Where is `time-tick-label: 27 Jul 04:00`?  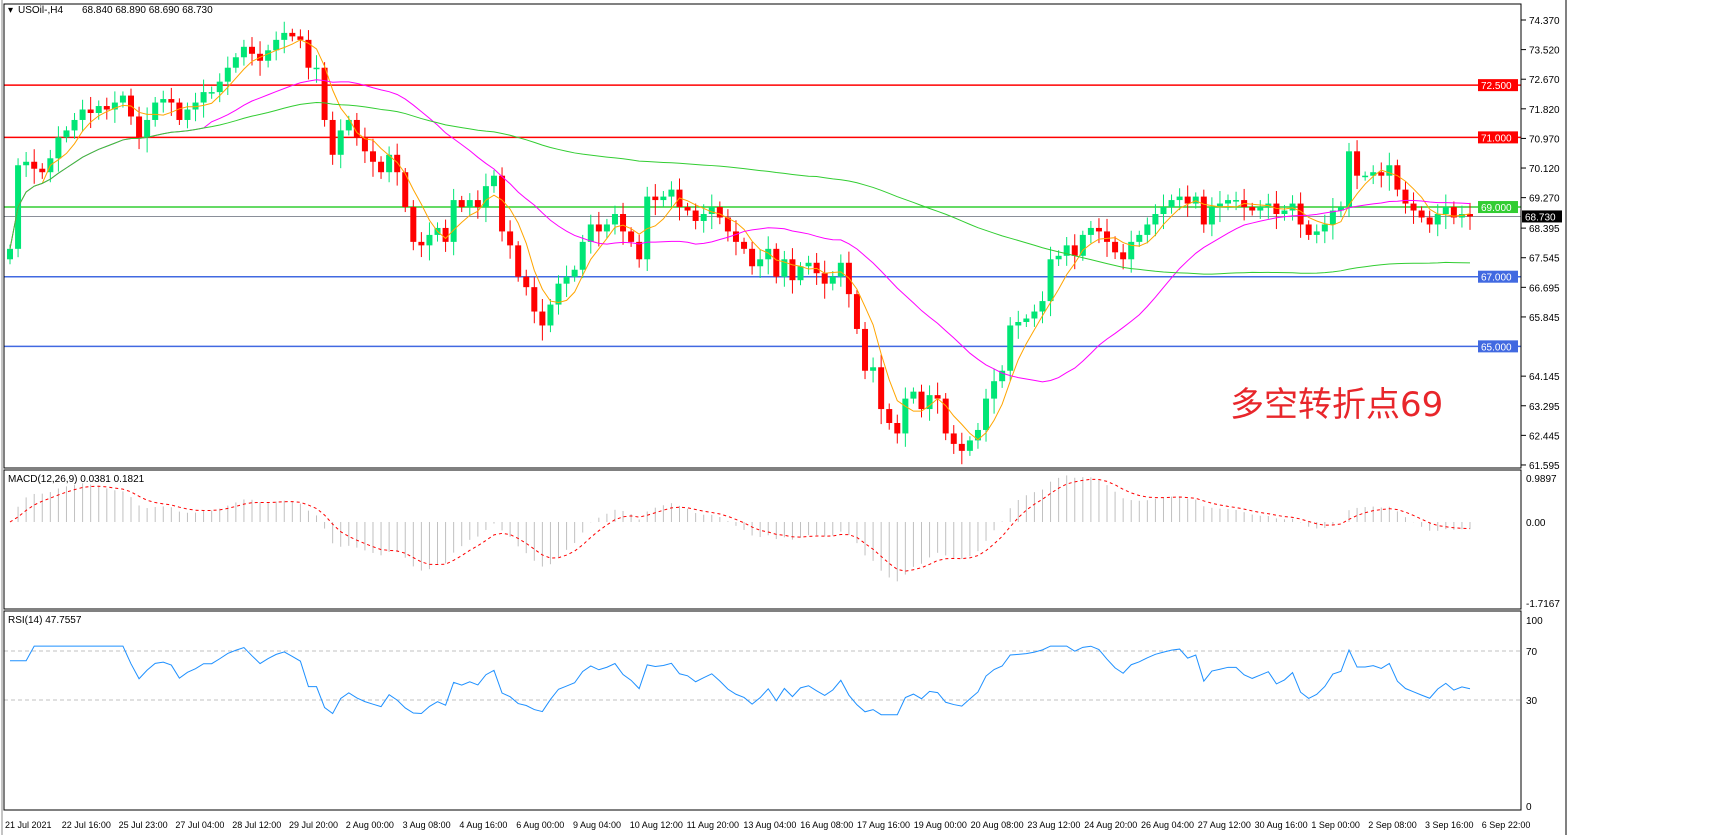 time-tick-label: 27 Jul 04:00 is located at coordinates (199, 825).